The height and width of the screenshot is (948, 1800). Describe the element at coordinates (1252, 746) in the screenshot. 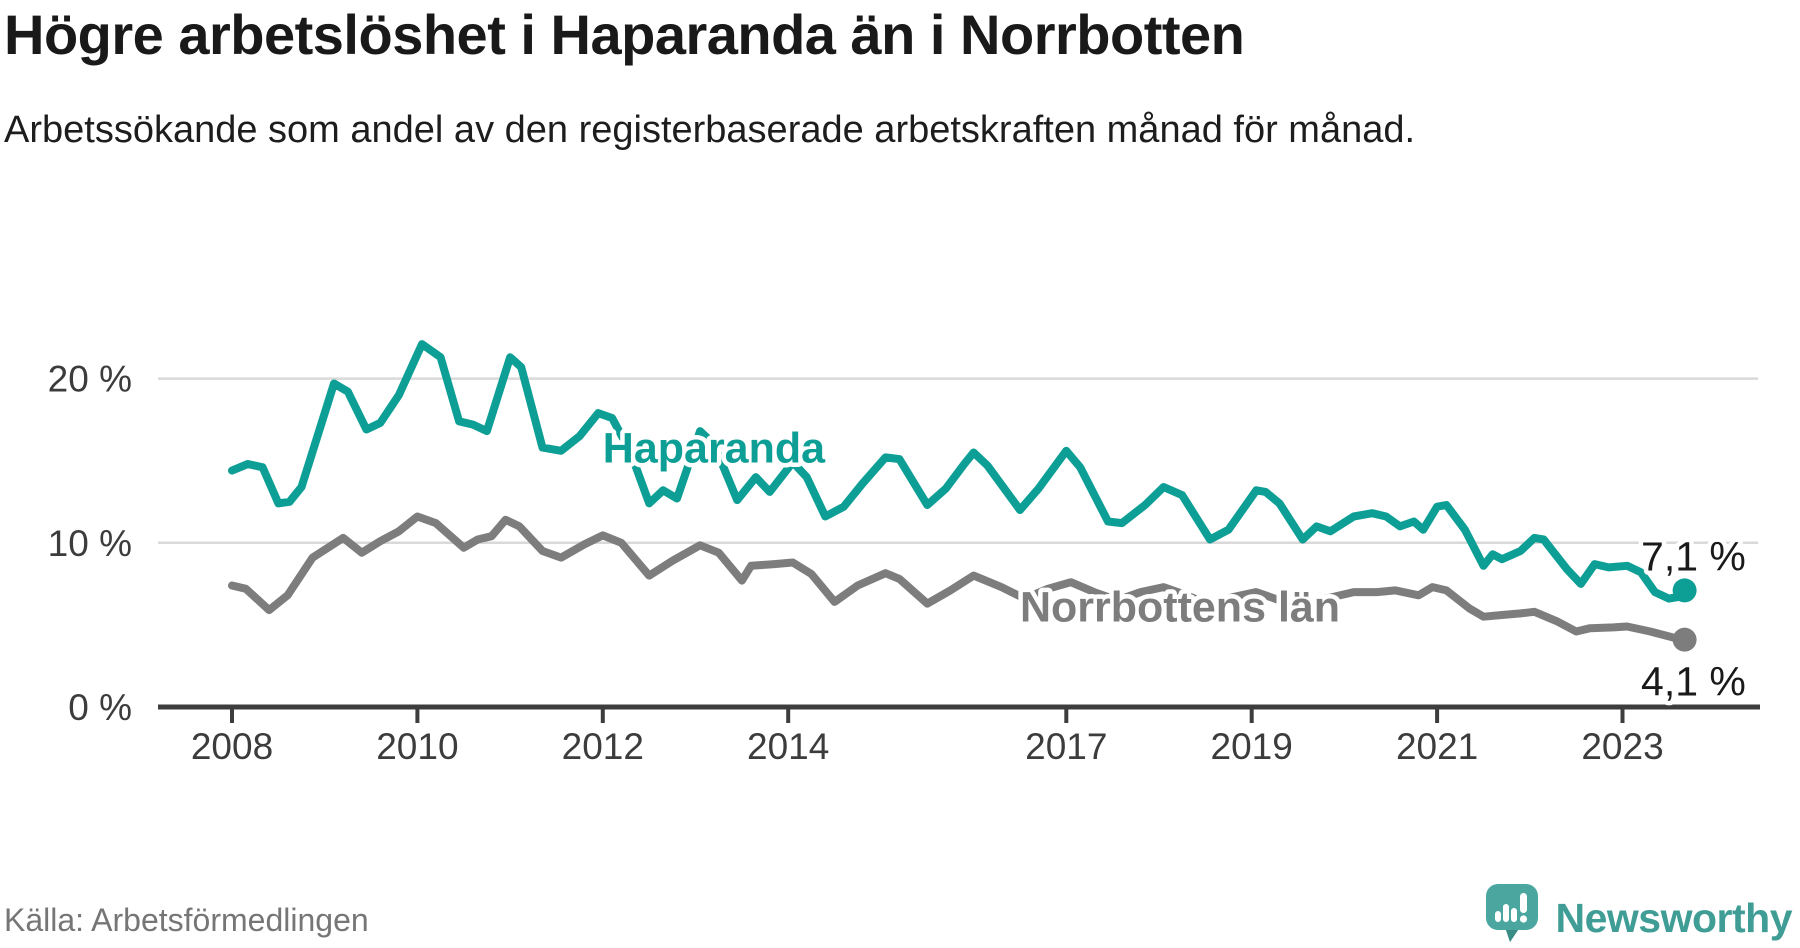

I see `x-tick-label: 2019` at that location.